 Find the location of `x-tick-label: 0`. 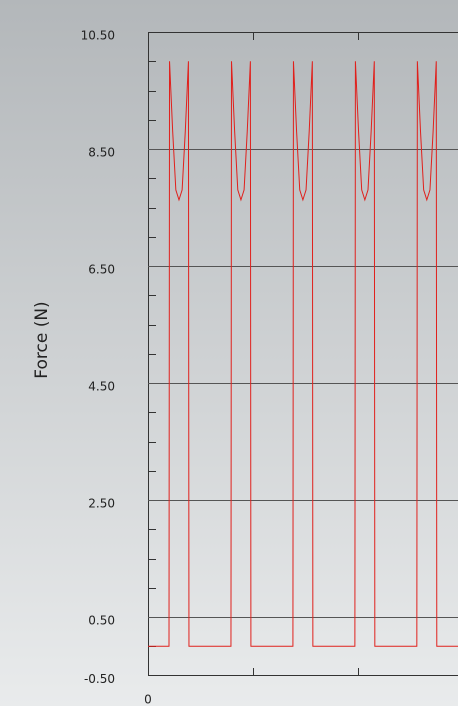

x-tick-label: 0 is located at coordinates (148, 699).